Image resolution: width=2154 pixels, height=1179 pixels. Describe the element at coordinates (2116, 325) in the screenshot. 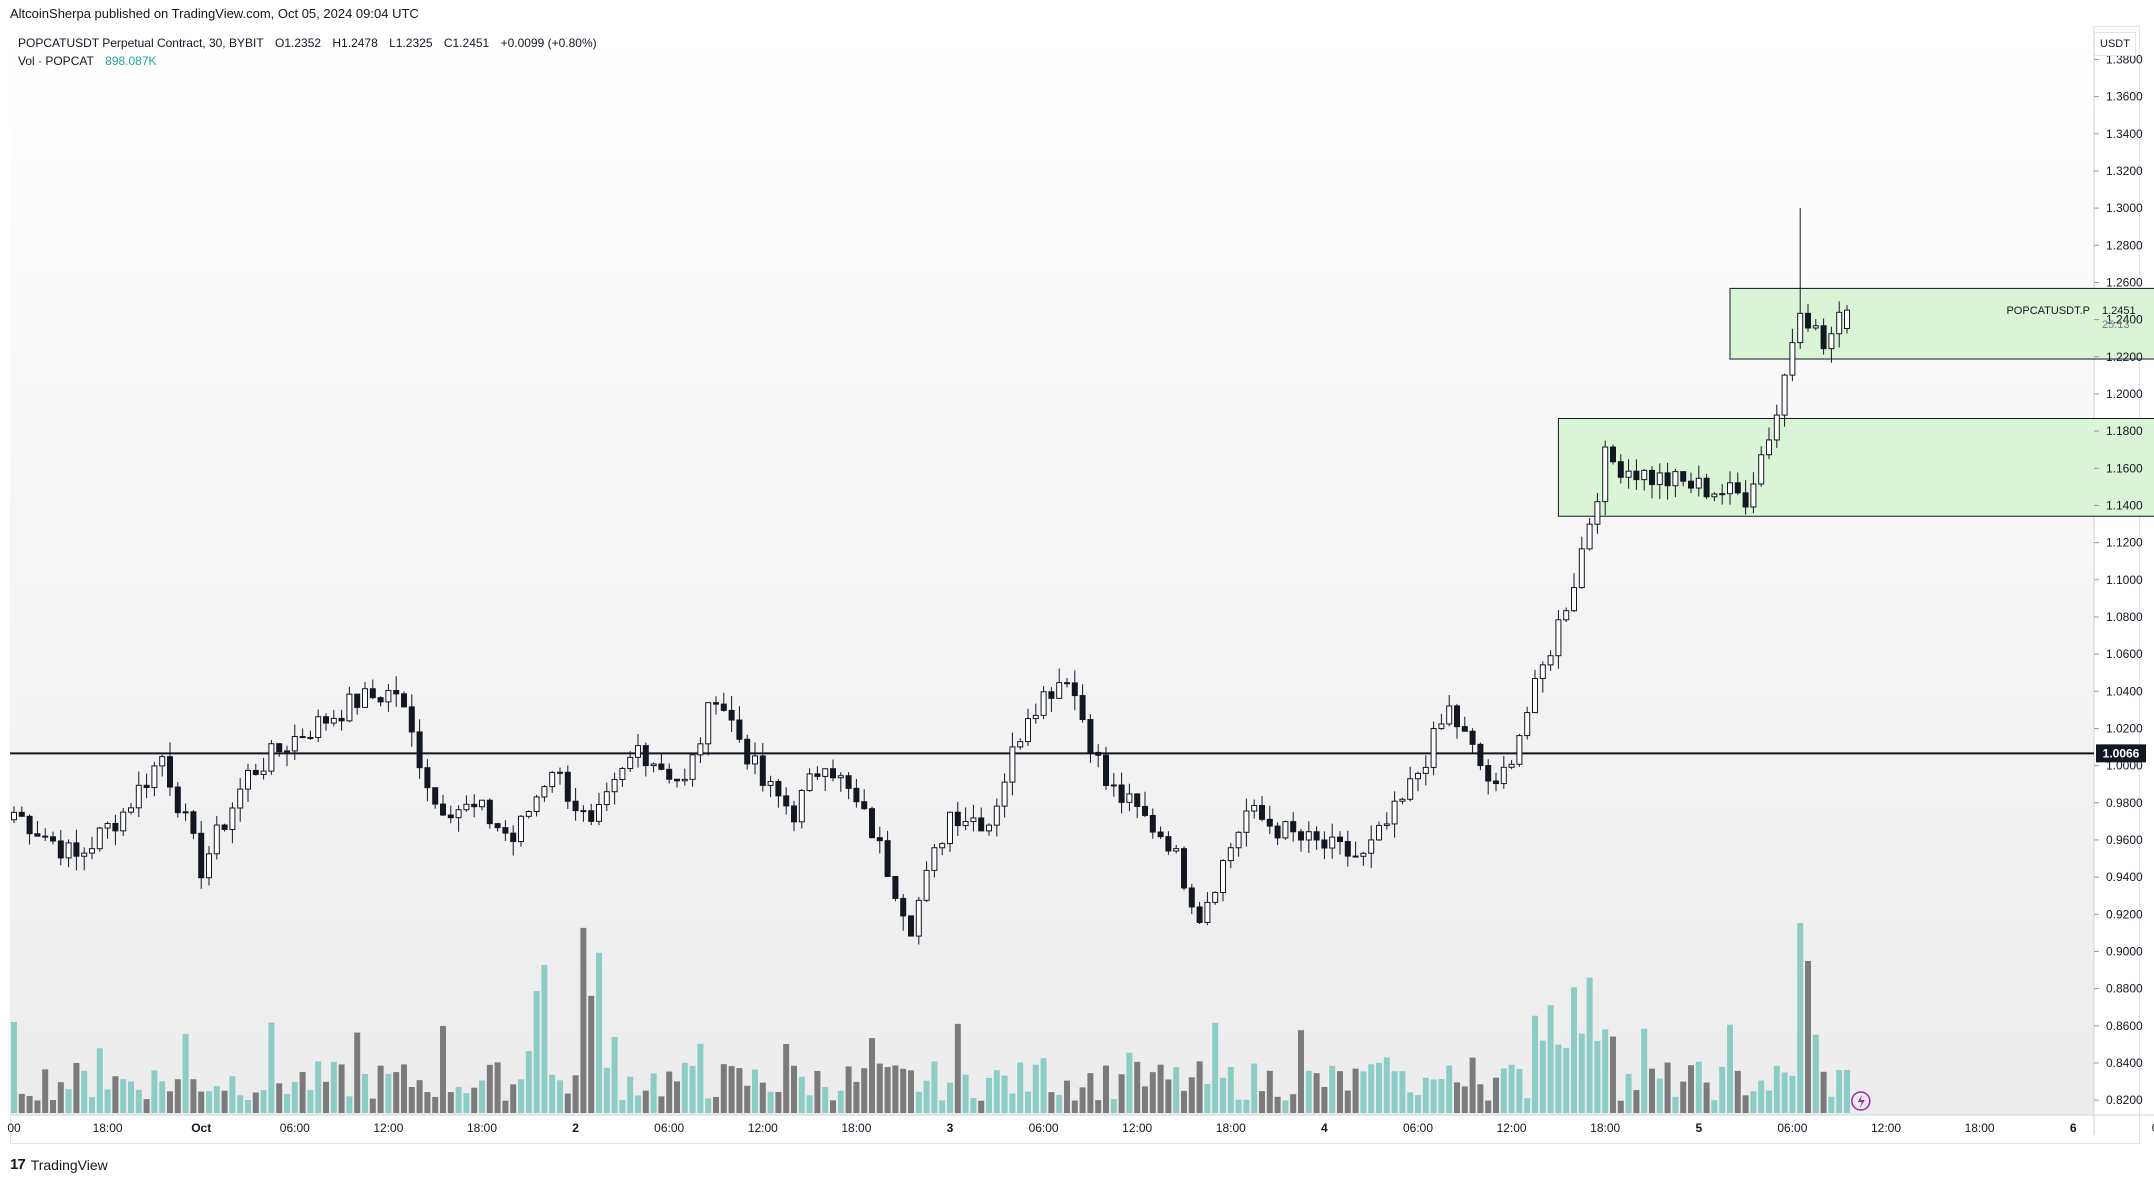

I see `countdown-label: 25:13` at that location.